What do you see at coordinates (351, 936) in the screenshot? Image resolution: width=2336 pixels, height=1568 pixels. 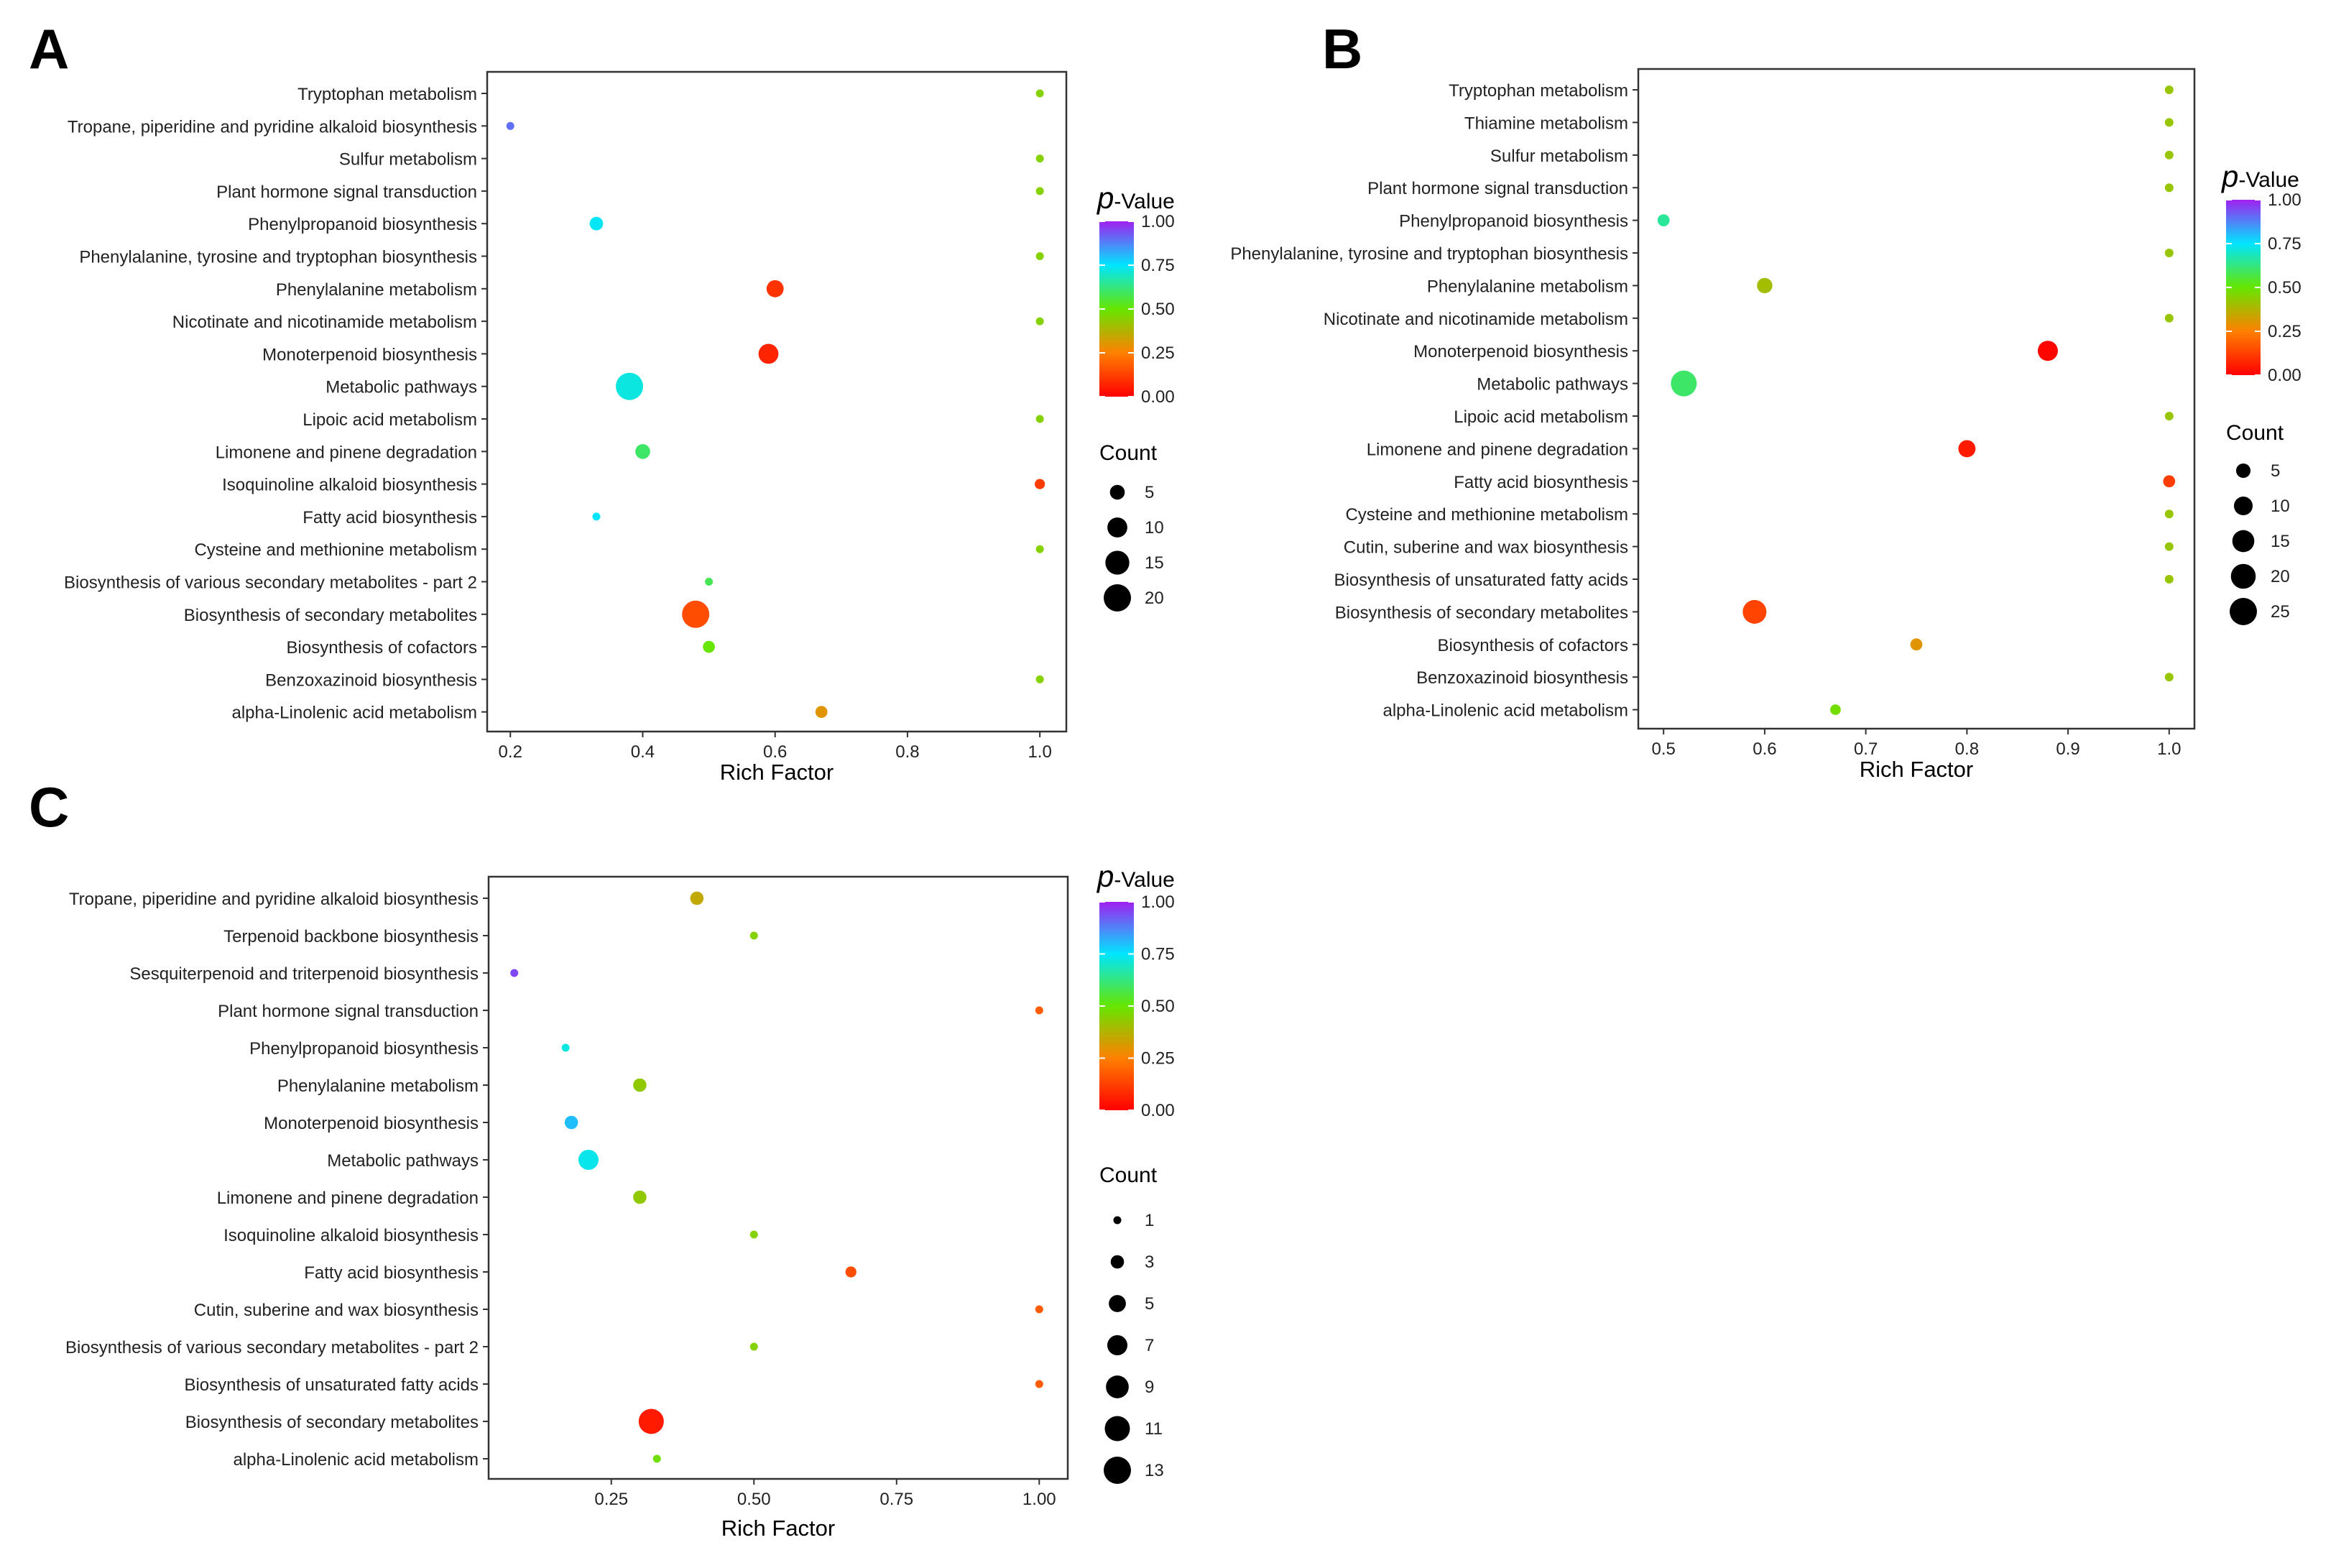 I see `category-label: Terpenoid backbone biosynthesis` at bounding box center [351, 936].